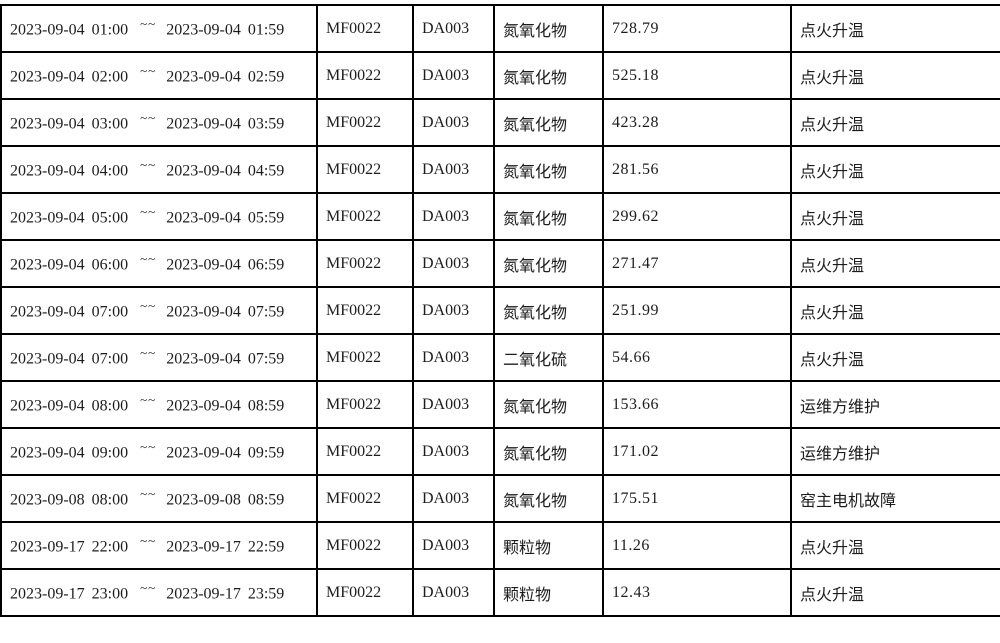  Describe the element at coordinates (697, 310) in the screenshot. I see `cell-value: 251.99` at that location.